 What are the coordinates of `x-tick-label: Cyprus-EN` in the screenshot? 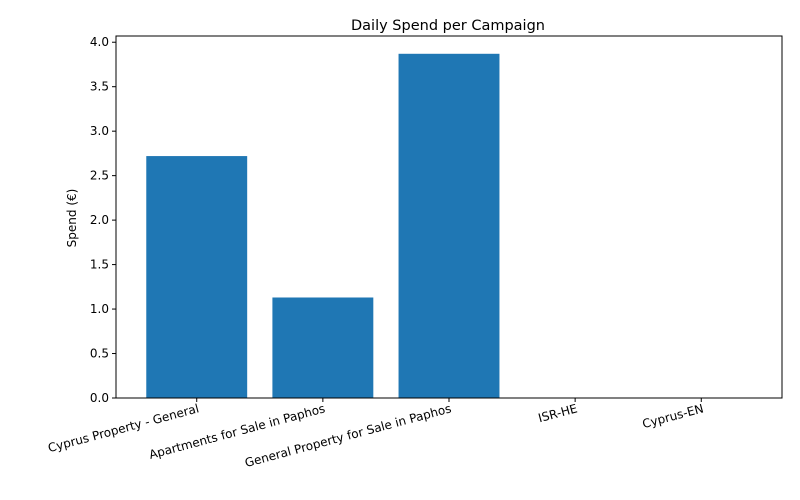 It's located at (673, 416).